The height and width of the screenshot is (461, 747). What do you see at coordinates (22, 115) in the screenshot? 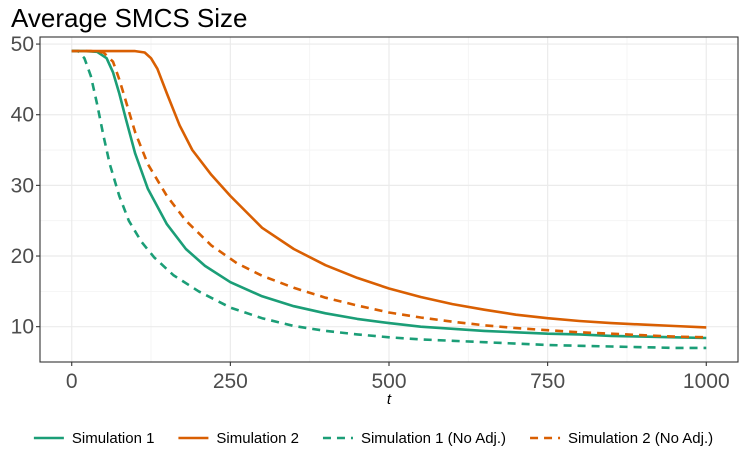
I see `y-tick-label: 40` at bounding box center [22, 115].